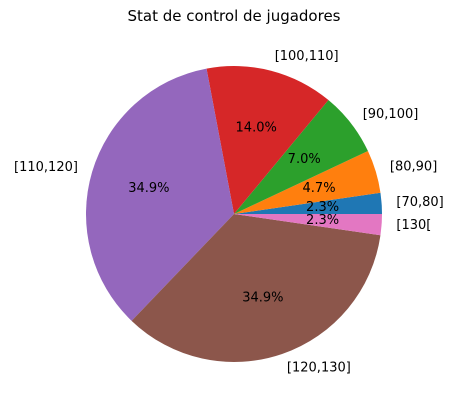 The image size is (457, 409). I want to click on pie-slice-label-2: [90,100], so click(391, 114).